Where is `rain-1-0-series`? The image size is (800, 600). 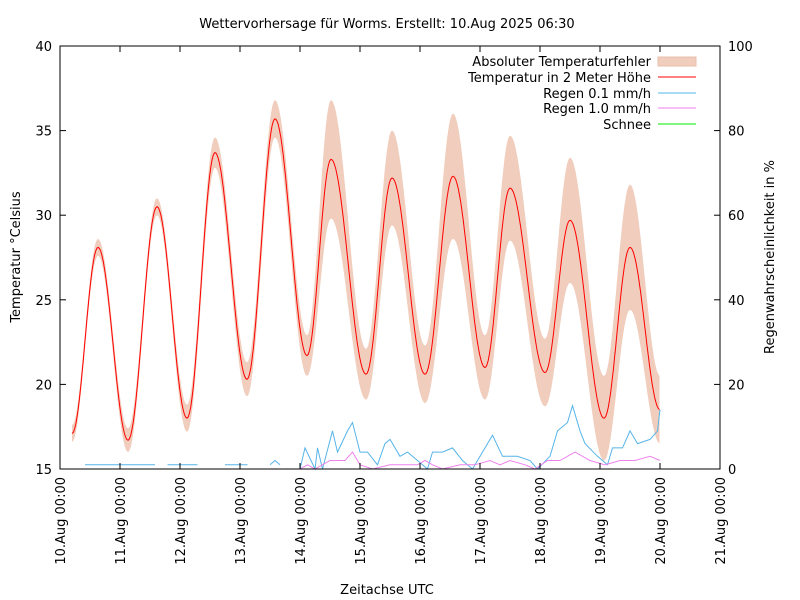
rain-1-0-series is located at coordinates (480, 460).